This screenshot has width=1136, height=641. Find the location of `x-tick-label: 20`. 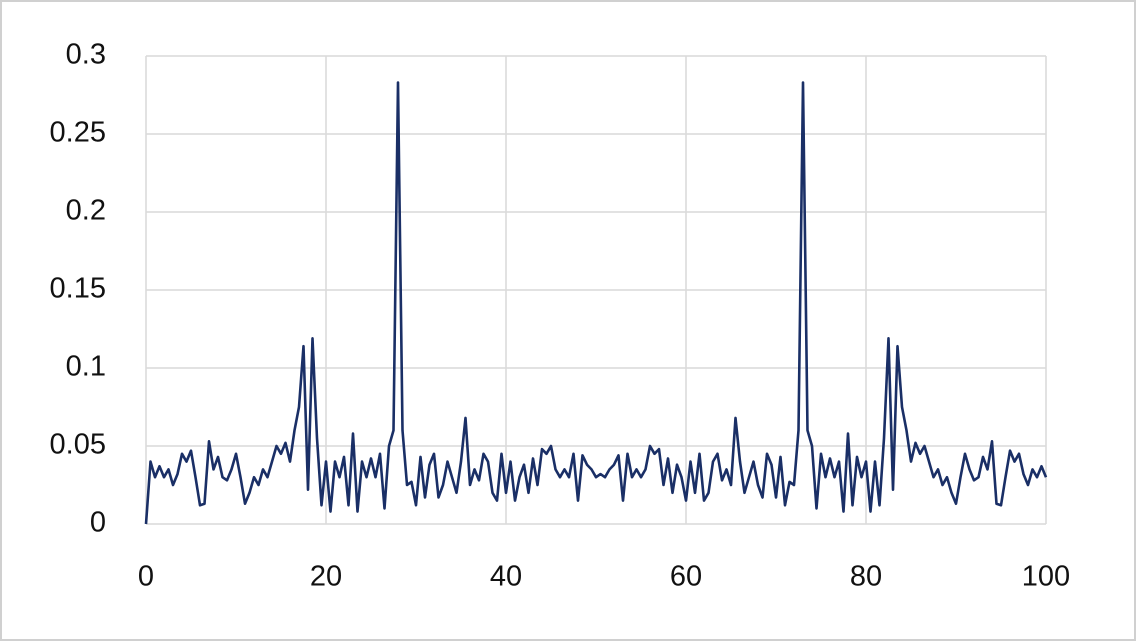

x-tick-label: 20 is located at coordinates (326, 577).